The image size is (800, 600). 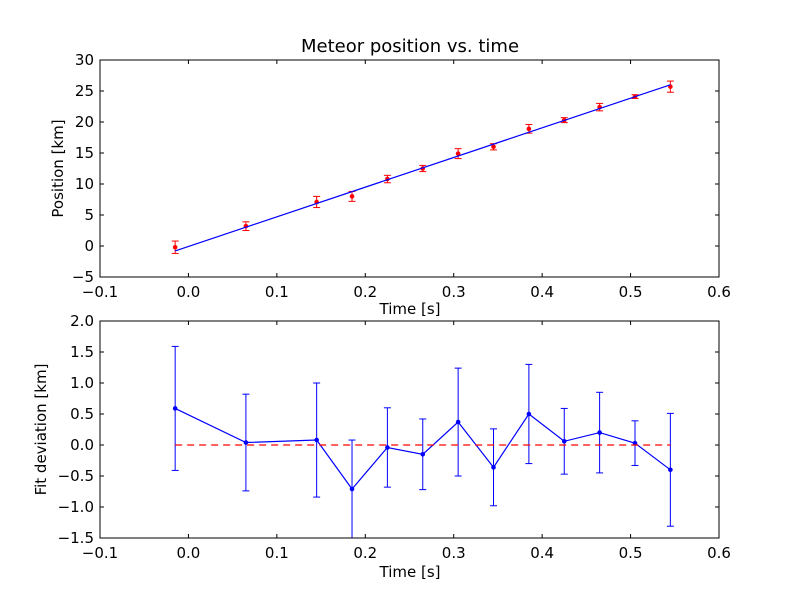 What do you see at coordinates (82, 352) in the screenshot?
I see `y-tick-label: 1.5` at bounding box center [82, 352].